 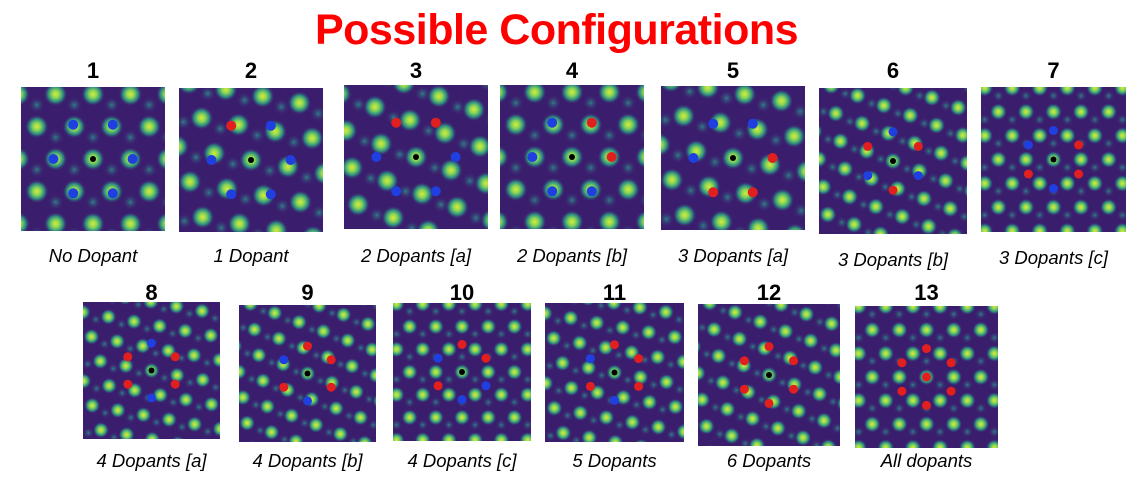 I want to click on config-number: 5, so click(x=733, y=70).